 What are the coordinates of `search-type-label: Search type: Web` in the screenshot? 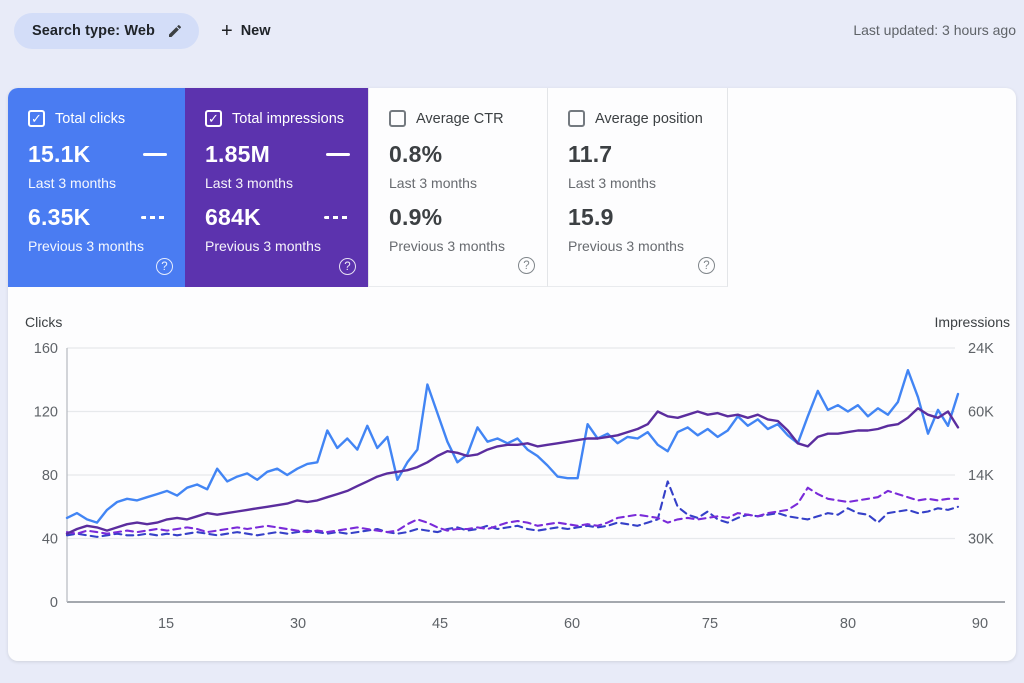 It's located at (94, 31).